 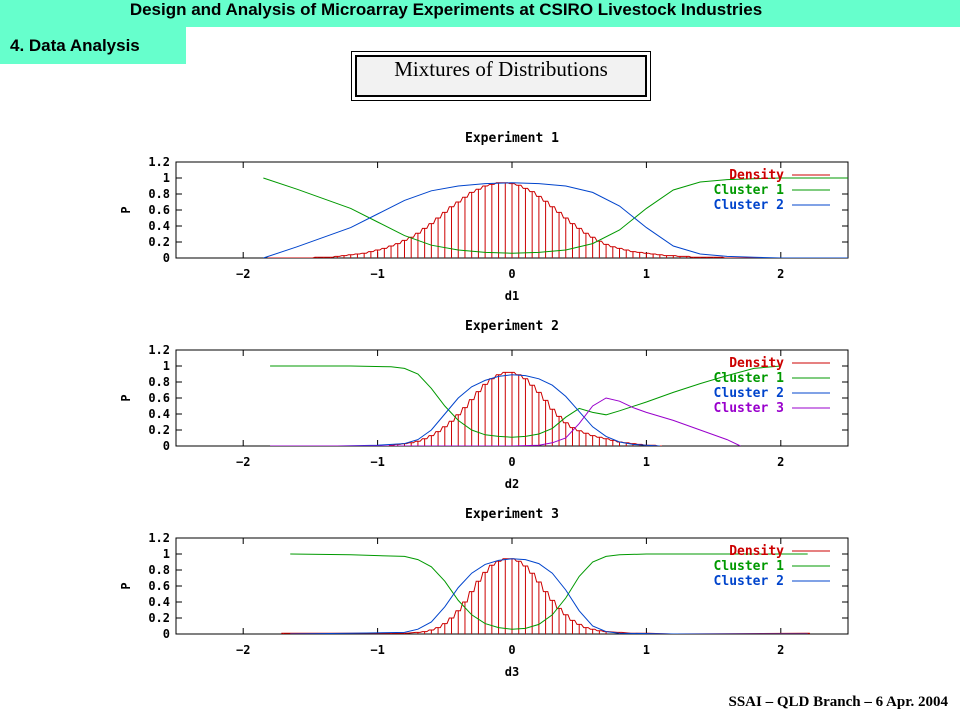 I want to click on slide-title-box: Mixtures of Distributions, so click(x=501, y=76).